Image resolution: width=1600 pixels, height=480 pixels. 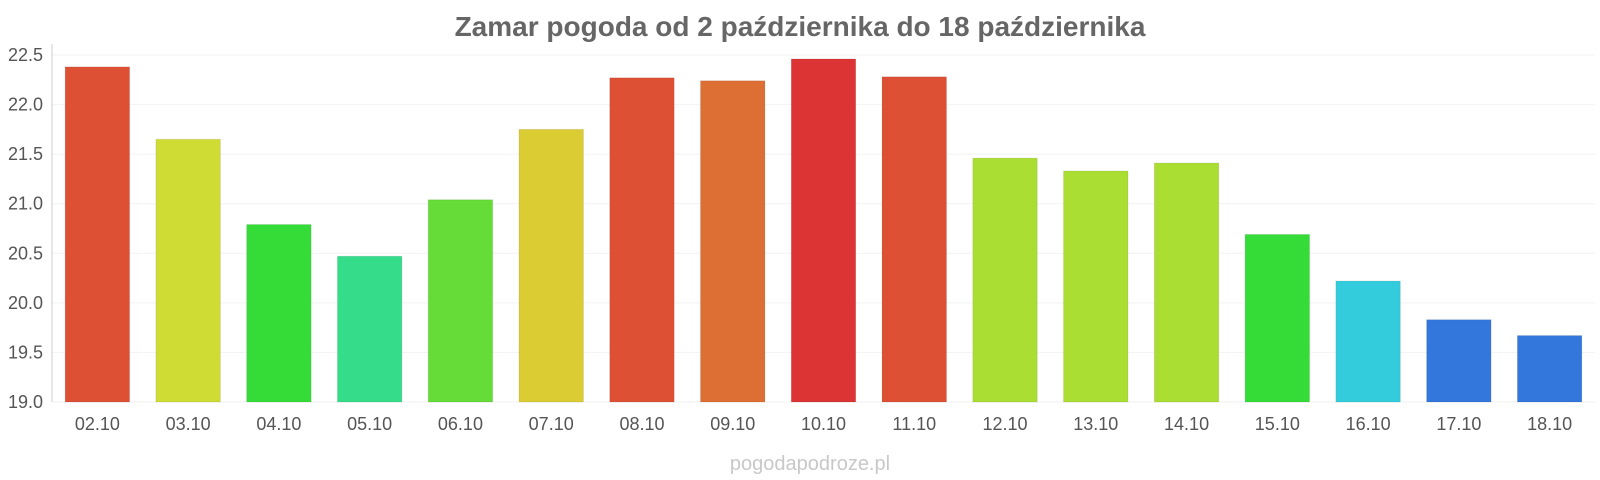 I want to click on x-tick-label: 15.10, so click(x=1277, y=424).